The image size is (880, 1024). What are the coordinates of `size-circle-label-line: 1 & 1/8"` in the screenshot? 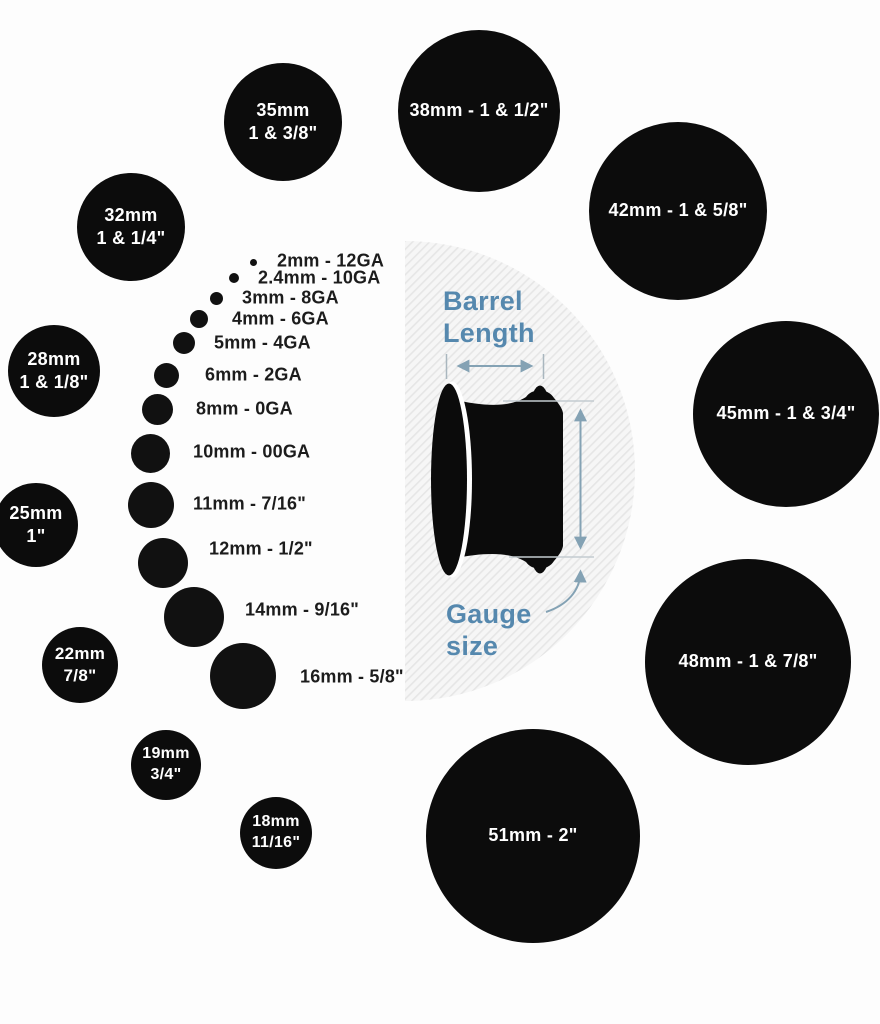 It's located at (54, 382).